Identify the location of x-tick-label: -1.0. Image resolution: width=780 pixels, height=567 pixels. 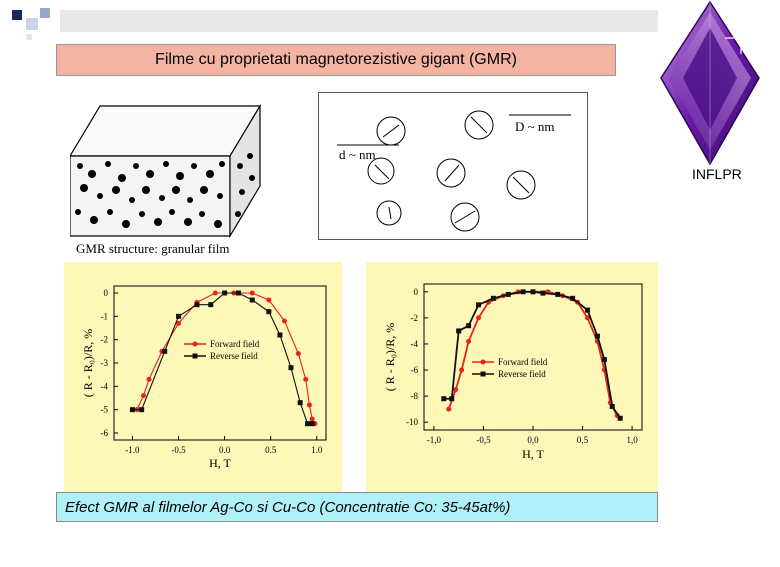
(132, 450).